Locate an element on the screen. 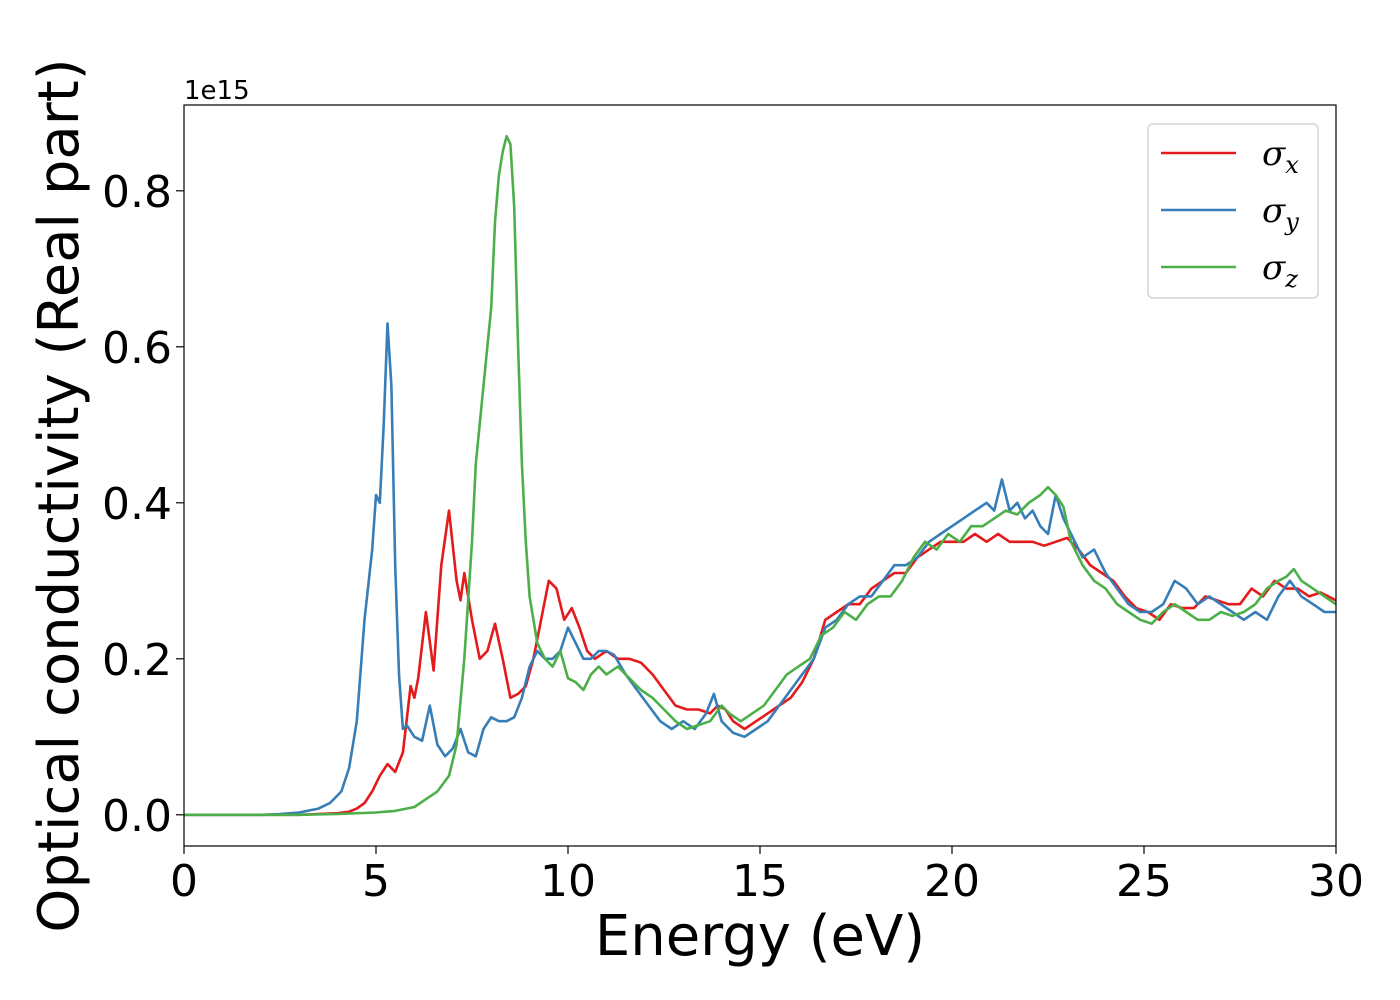  x-tick-label: 30 is located at coordinates (1336, 881).